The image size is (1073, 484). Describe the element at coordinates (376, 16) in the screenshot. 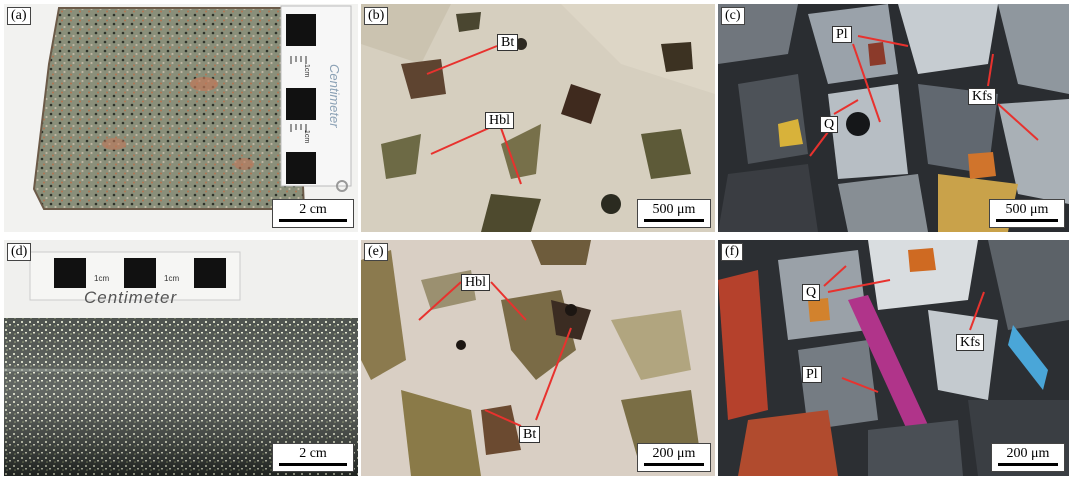

I see `panel-label: (b)` at that location.